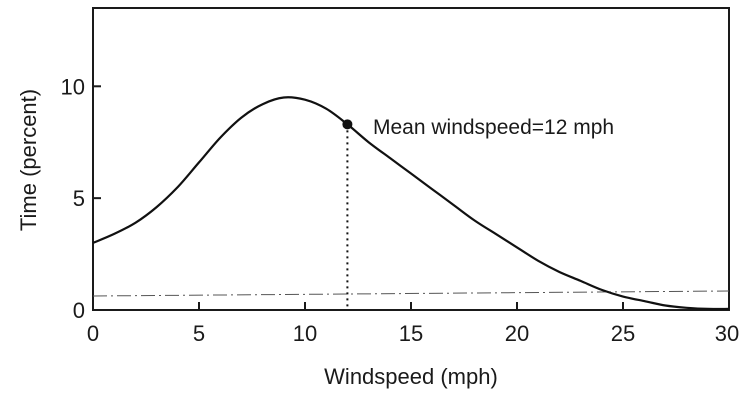 This screenshot has height=397, width=741. What do you see at coordinates (493, 127) in the screenshot?
I see `mean-windspeed-annotation: Mean windspeed=12 mph` at bounding box center [493, 127].